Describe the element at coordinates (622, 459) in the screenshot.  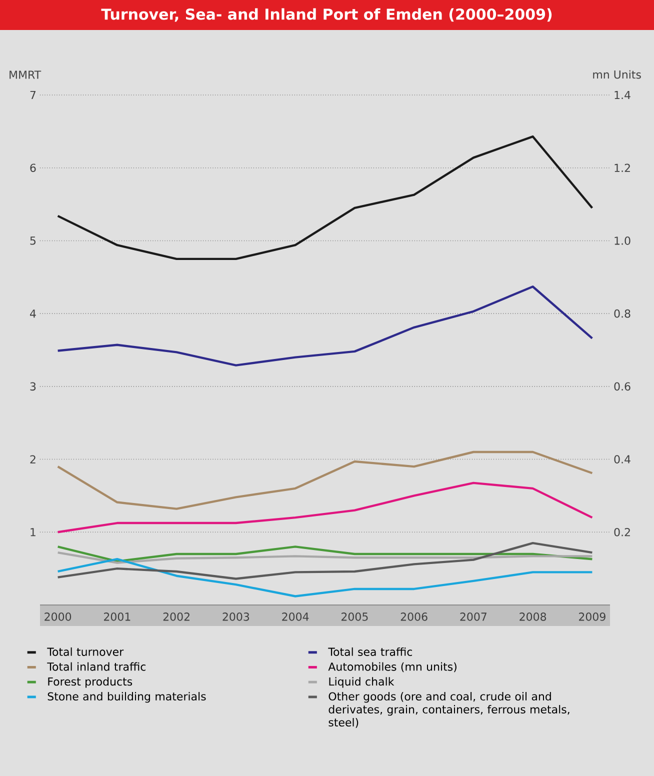
I see `y2-tick-label: 0.4` at that location.